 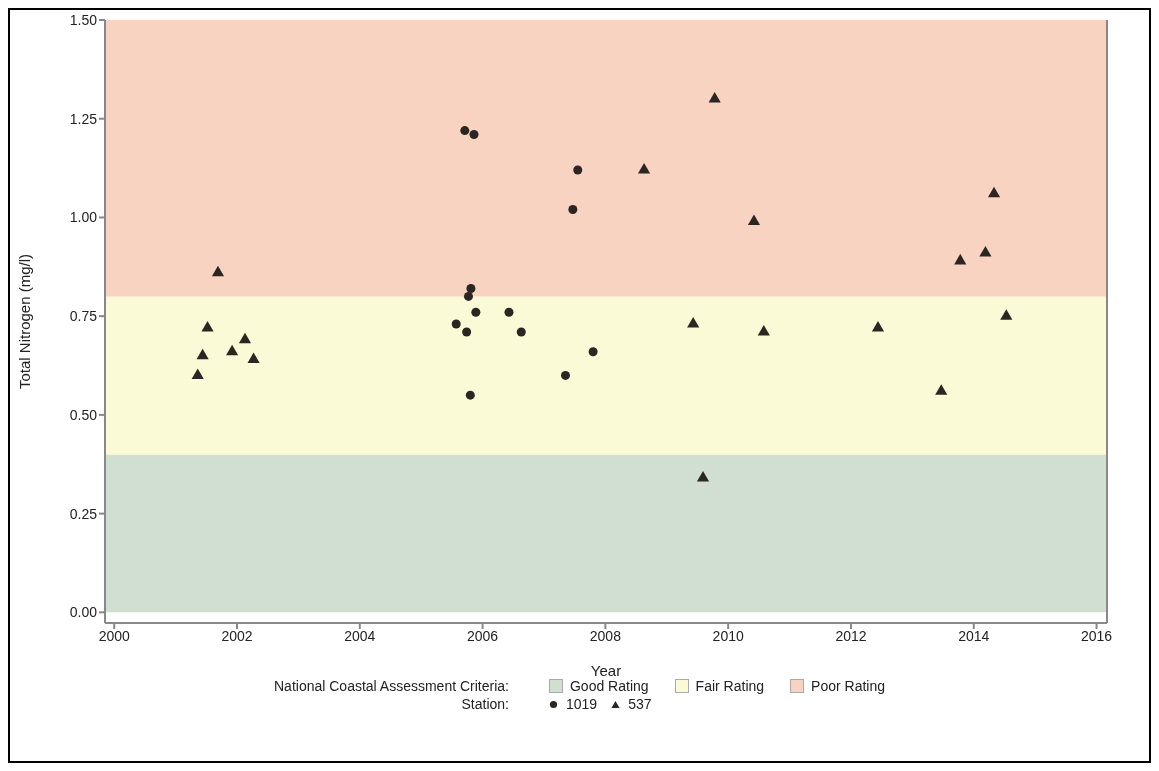 What do you see at coordinates (728, 635) in the screenshot?
I see `x-tick-label: 2010` at bounding box center [728, 635].